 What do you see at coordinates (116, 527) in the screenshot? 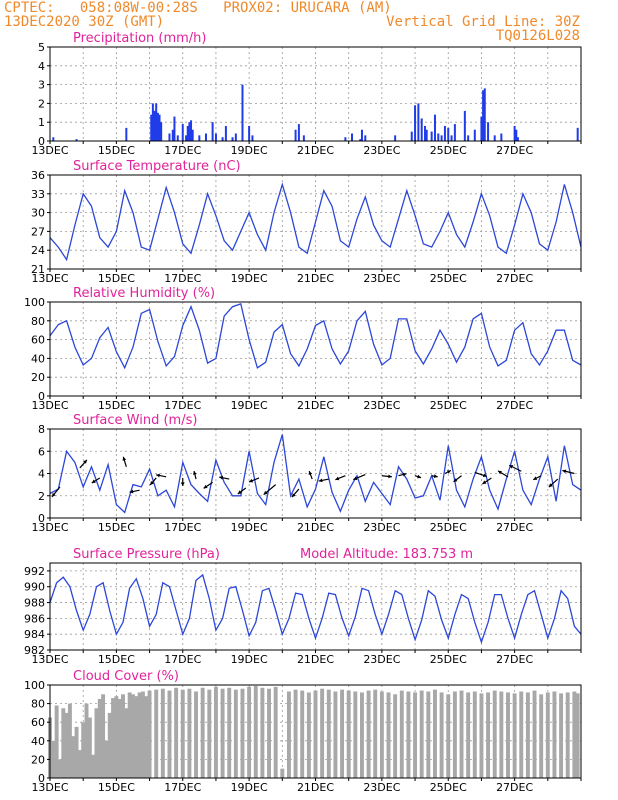
I see `x-tick-label: 15DEC` at bounding box center [116, 527].